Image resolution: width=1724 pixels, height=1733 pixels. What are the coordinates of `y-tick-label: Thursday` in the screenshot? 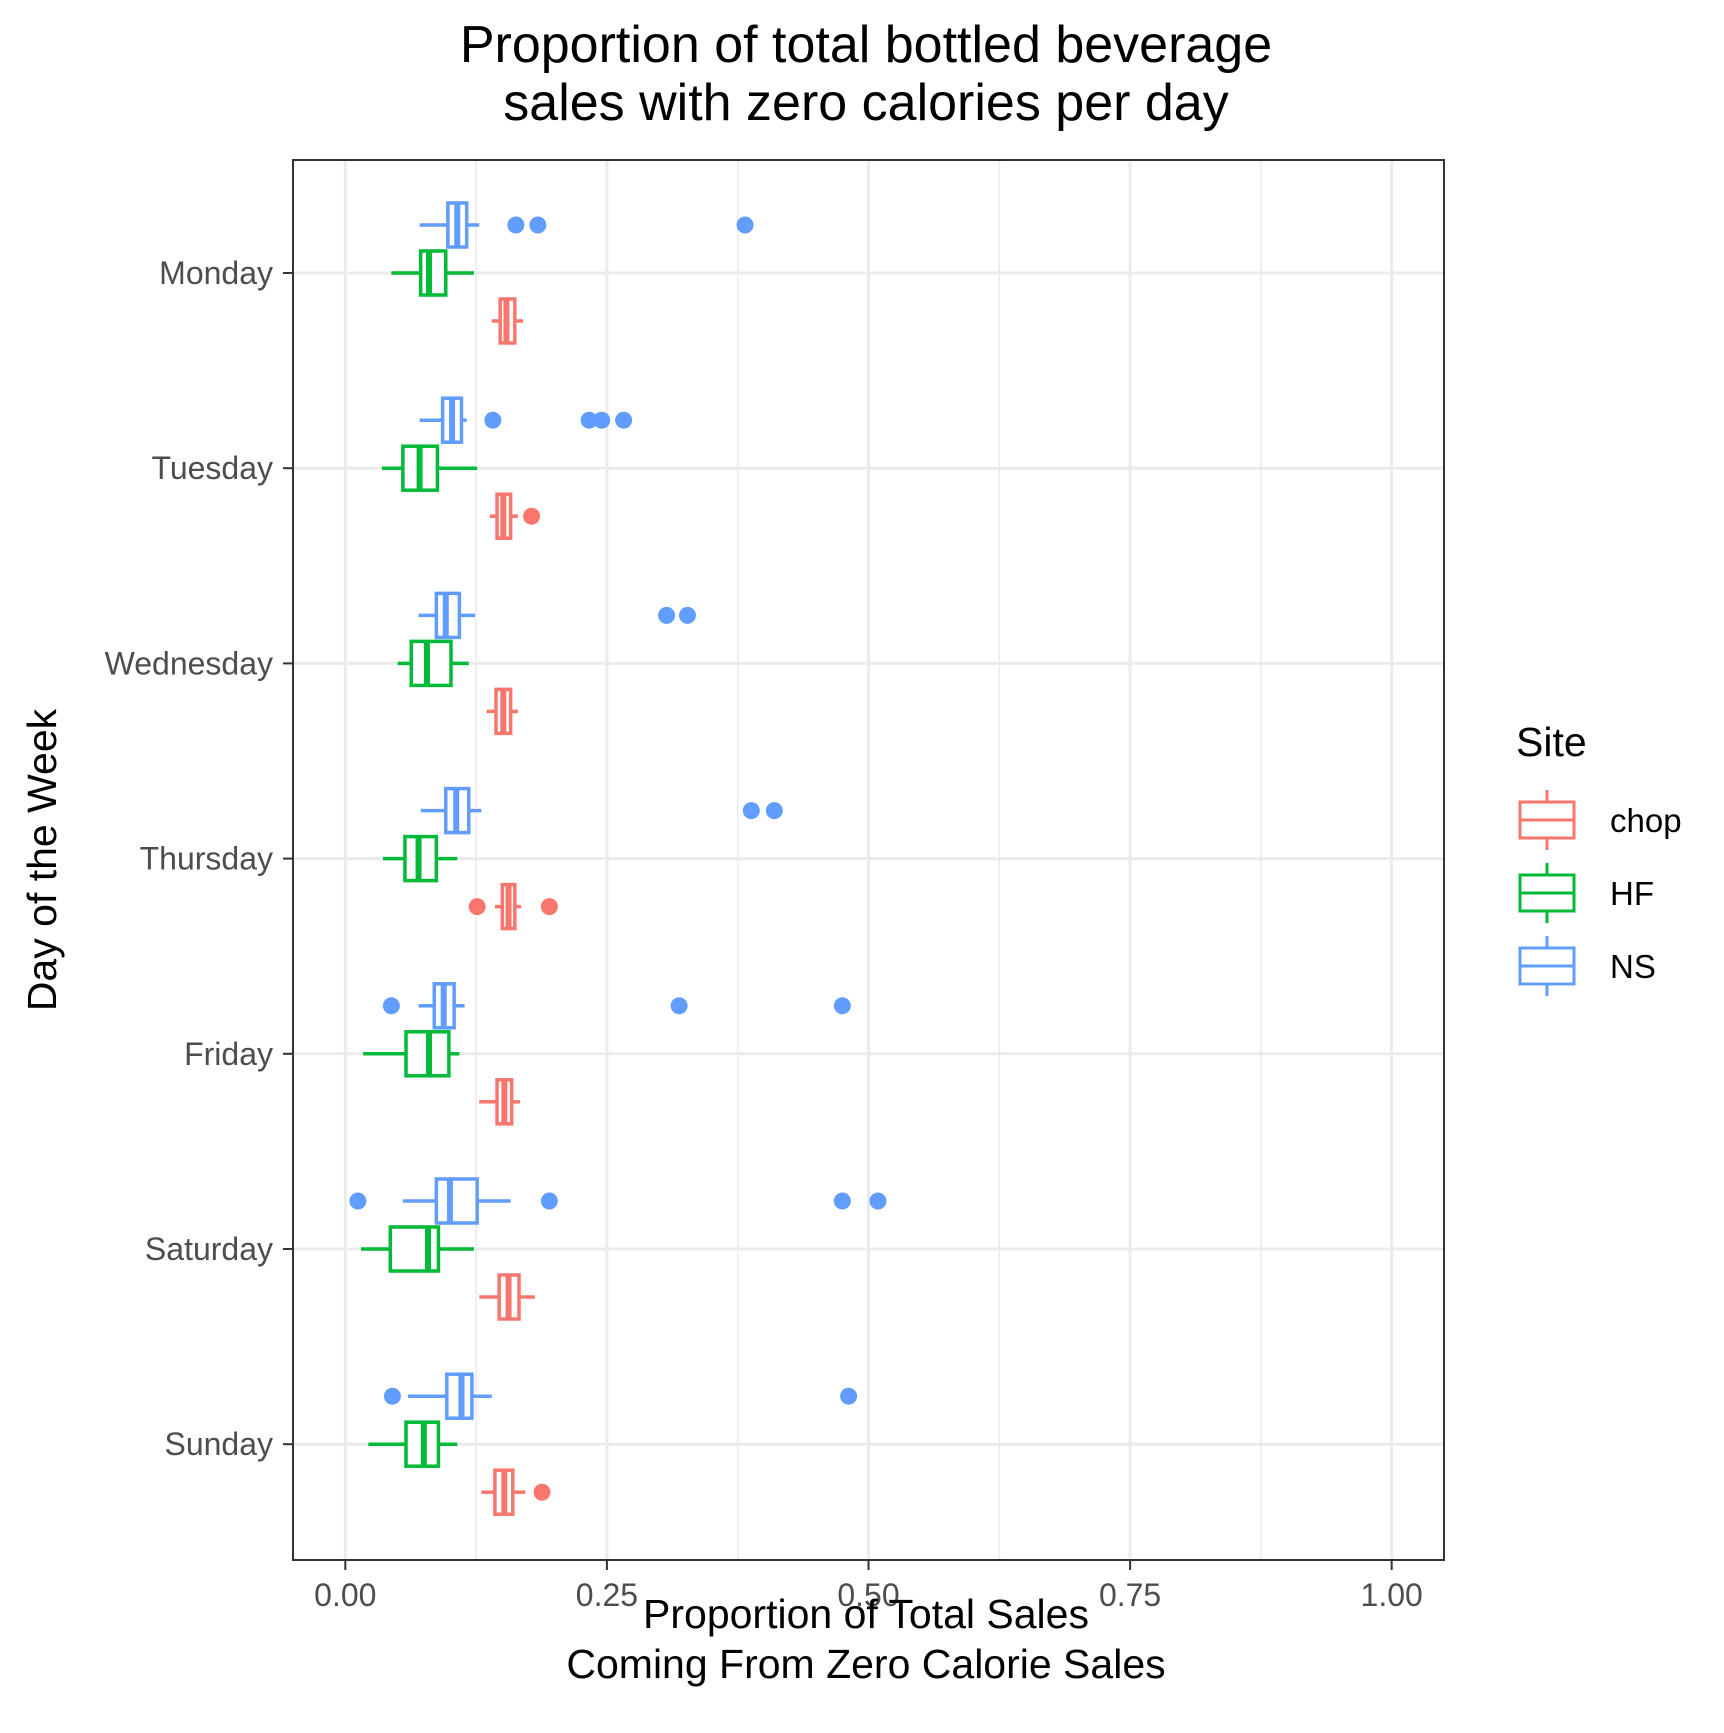 It's located at (206, 859).